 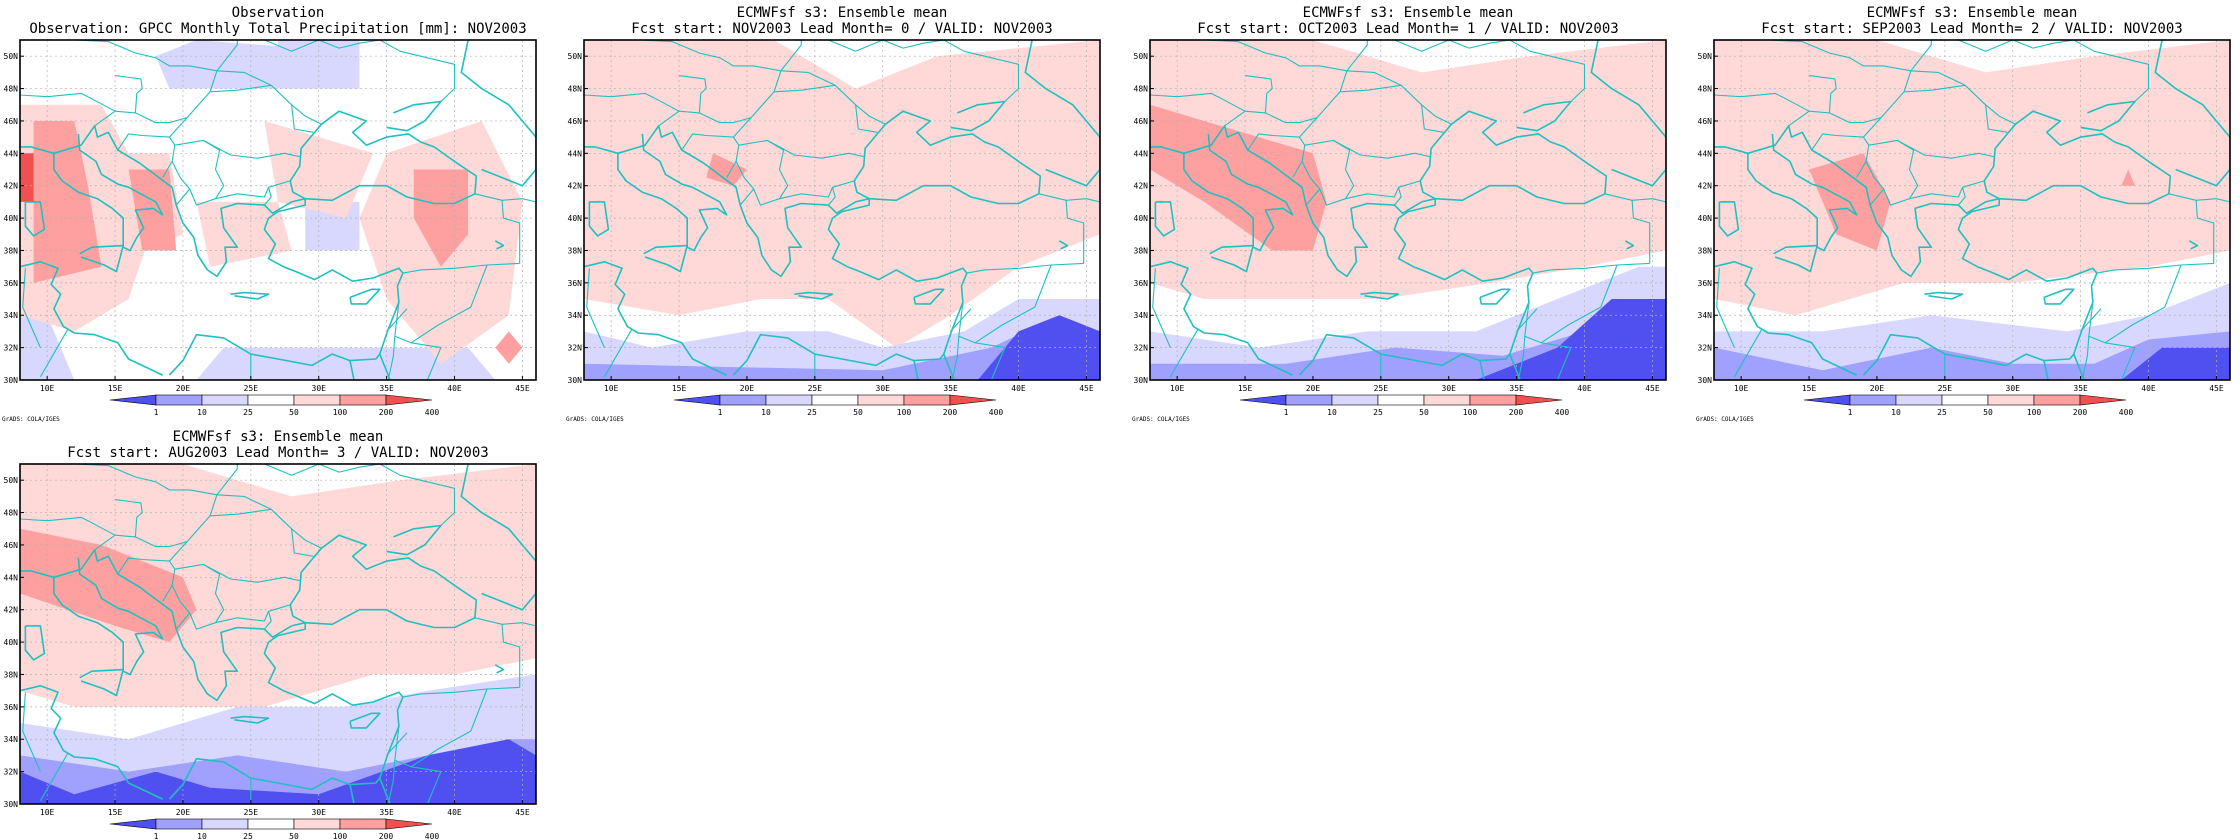 I want to click on grads-credit: GrADS: COLA/IGES, so click(x=1725, y=419).